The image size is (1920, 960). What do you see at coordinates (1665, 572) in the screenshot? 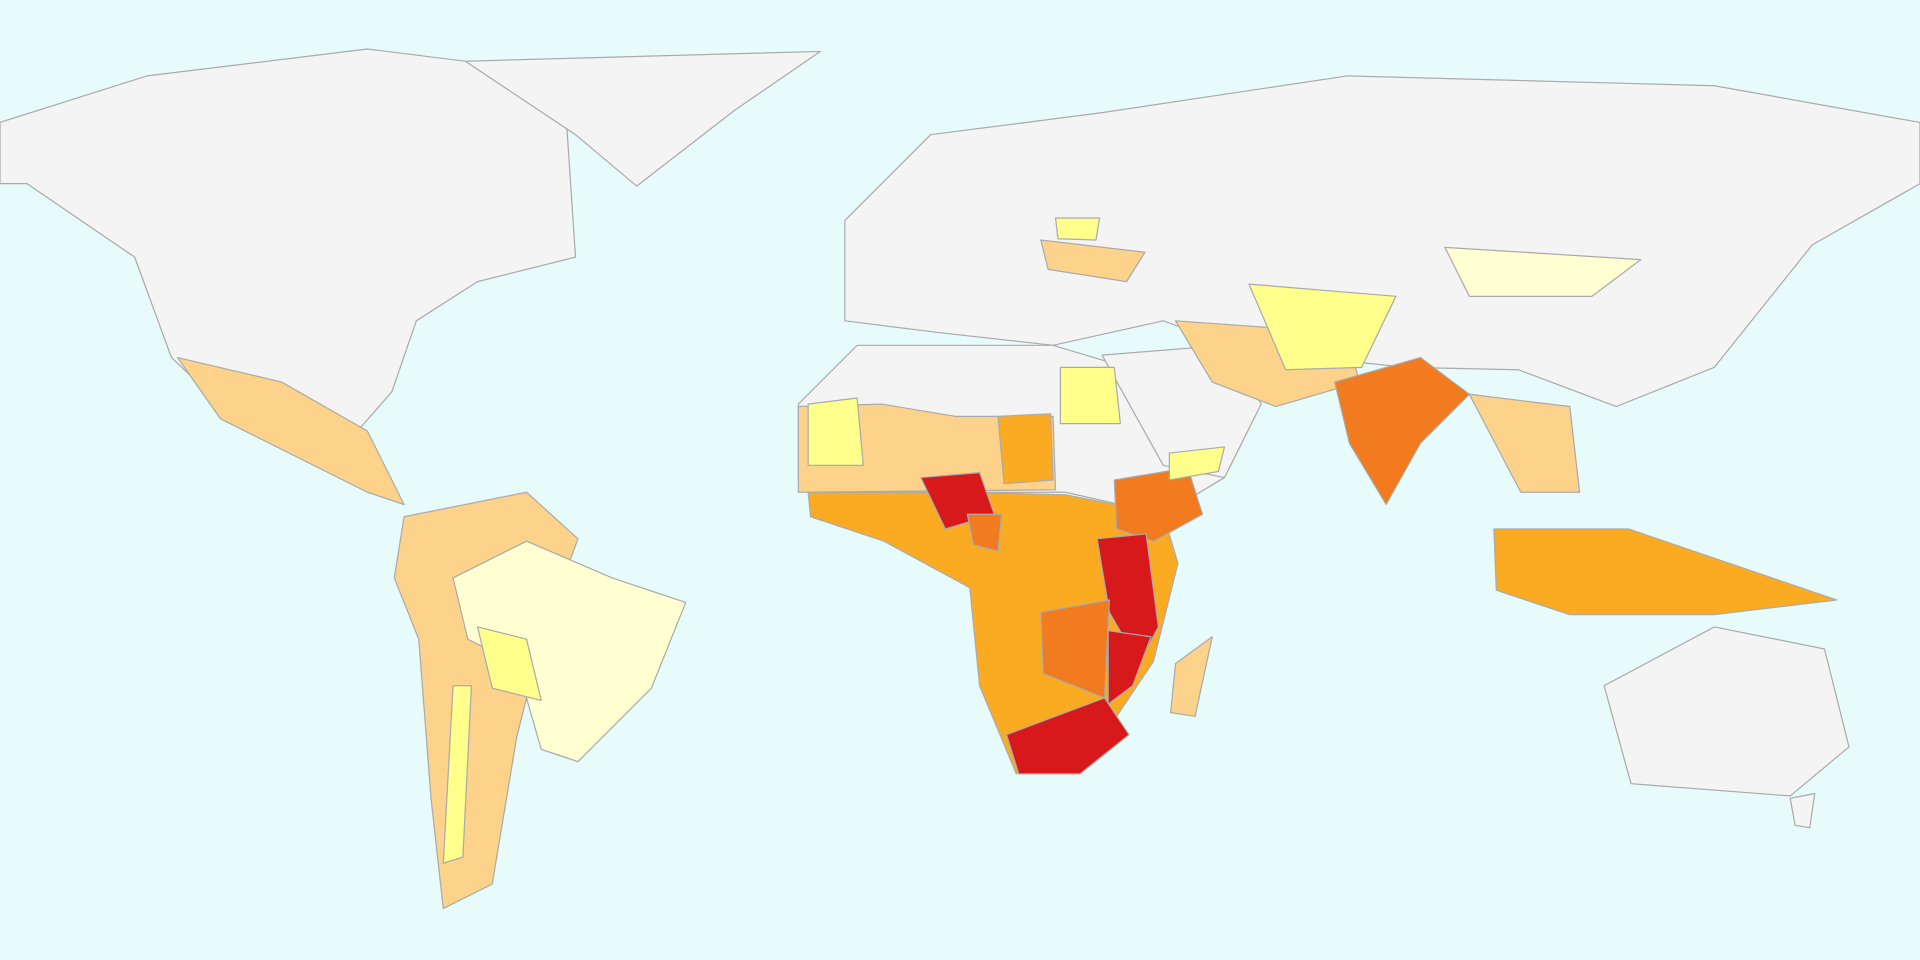
I see `indonesia` at bounding box center [1665, 572].